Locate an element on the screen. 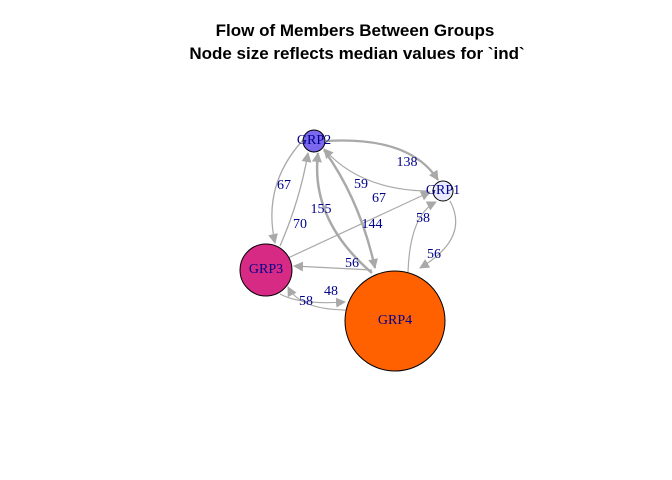  edge-labels-layer: 138 59 67 67 70 155 144 58 56 56 48 58 is located at coordinates (359, 232).